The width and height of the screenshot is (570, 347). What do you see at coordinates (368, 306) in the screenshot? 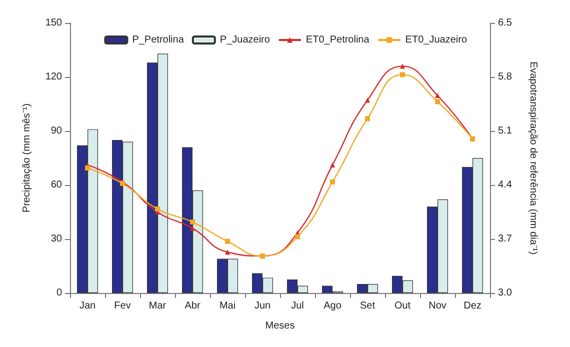
I see `x-tick-label: Set` at bounding box center [368, 306].